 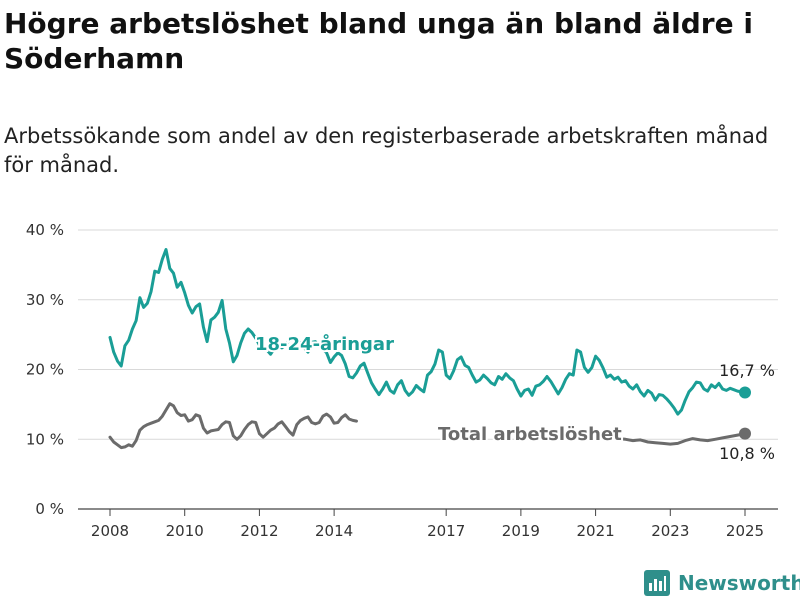 I want to click on series-label-total: Total arbetslöshet, so click(x=530, y=434).